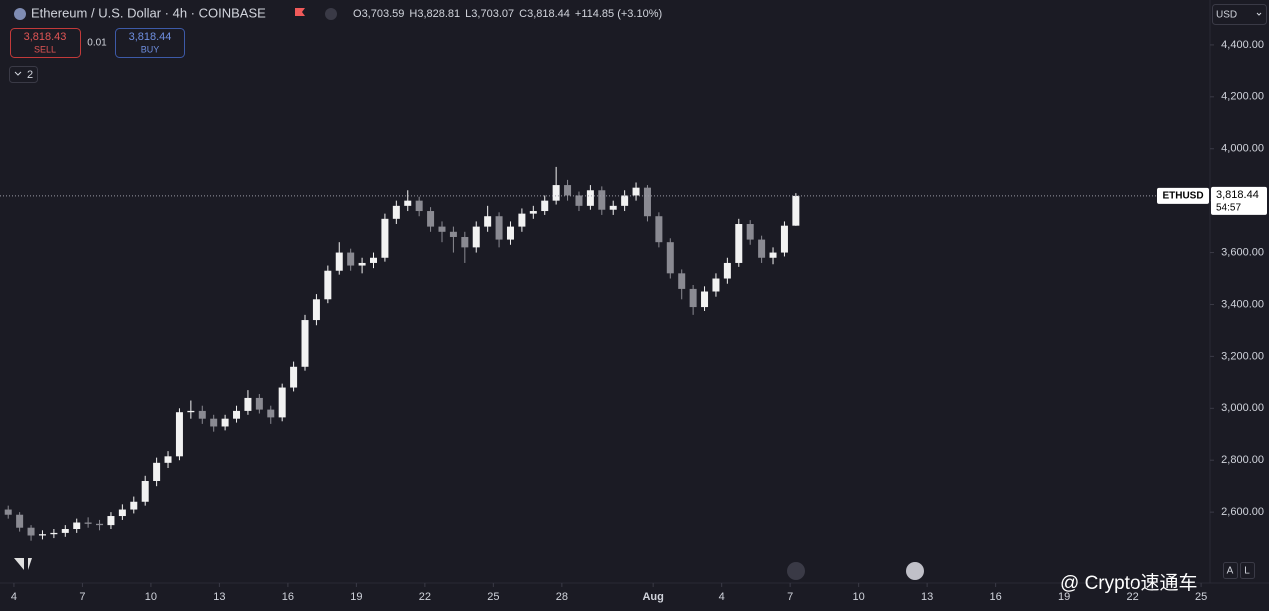 The image size is (1269, 611). Describe the element at coordinates (20, 14) in the screenshot. I see `coin-icon` at that location.